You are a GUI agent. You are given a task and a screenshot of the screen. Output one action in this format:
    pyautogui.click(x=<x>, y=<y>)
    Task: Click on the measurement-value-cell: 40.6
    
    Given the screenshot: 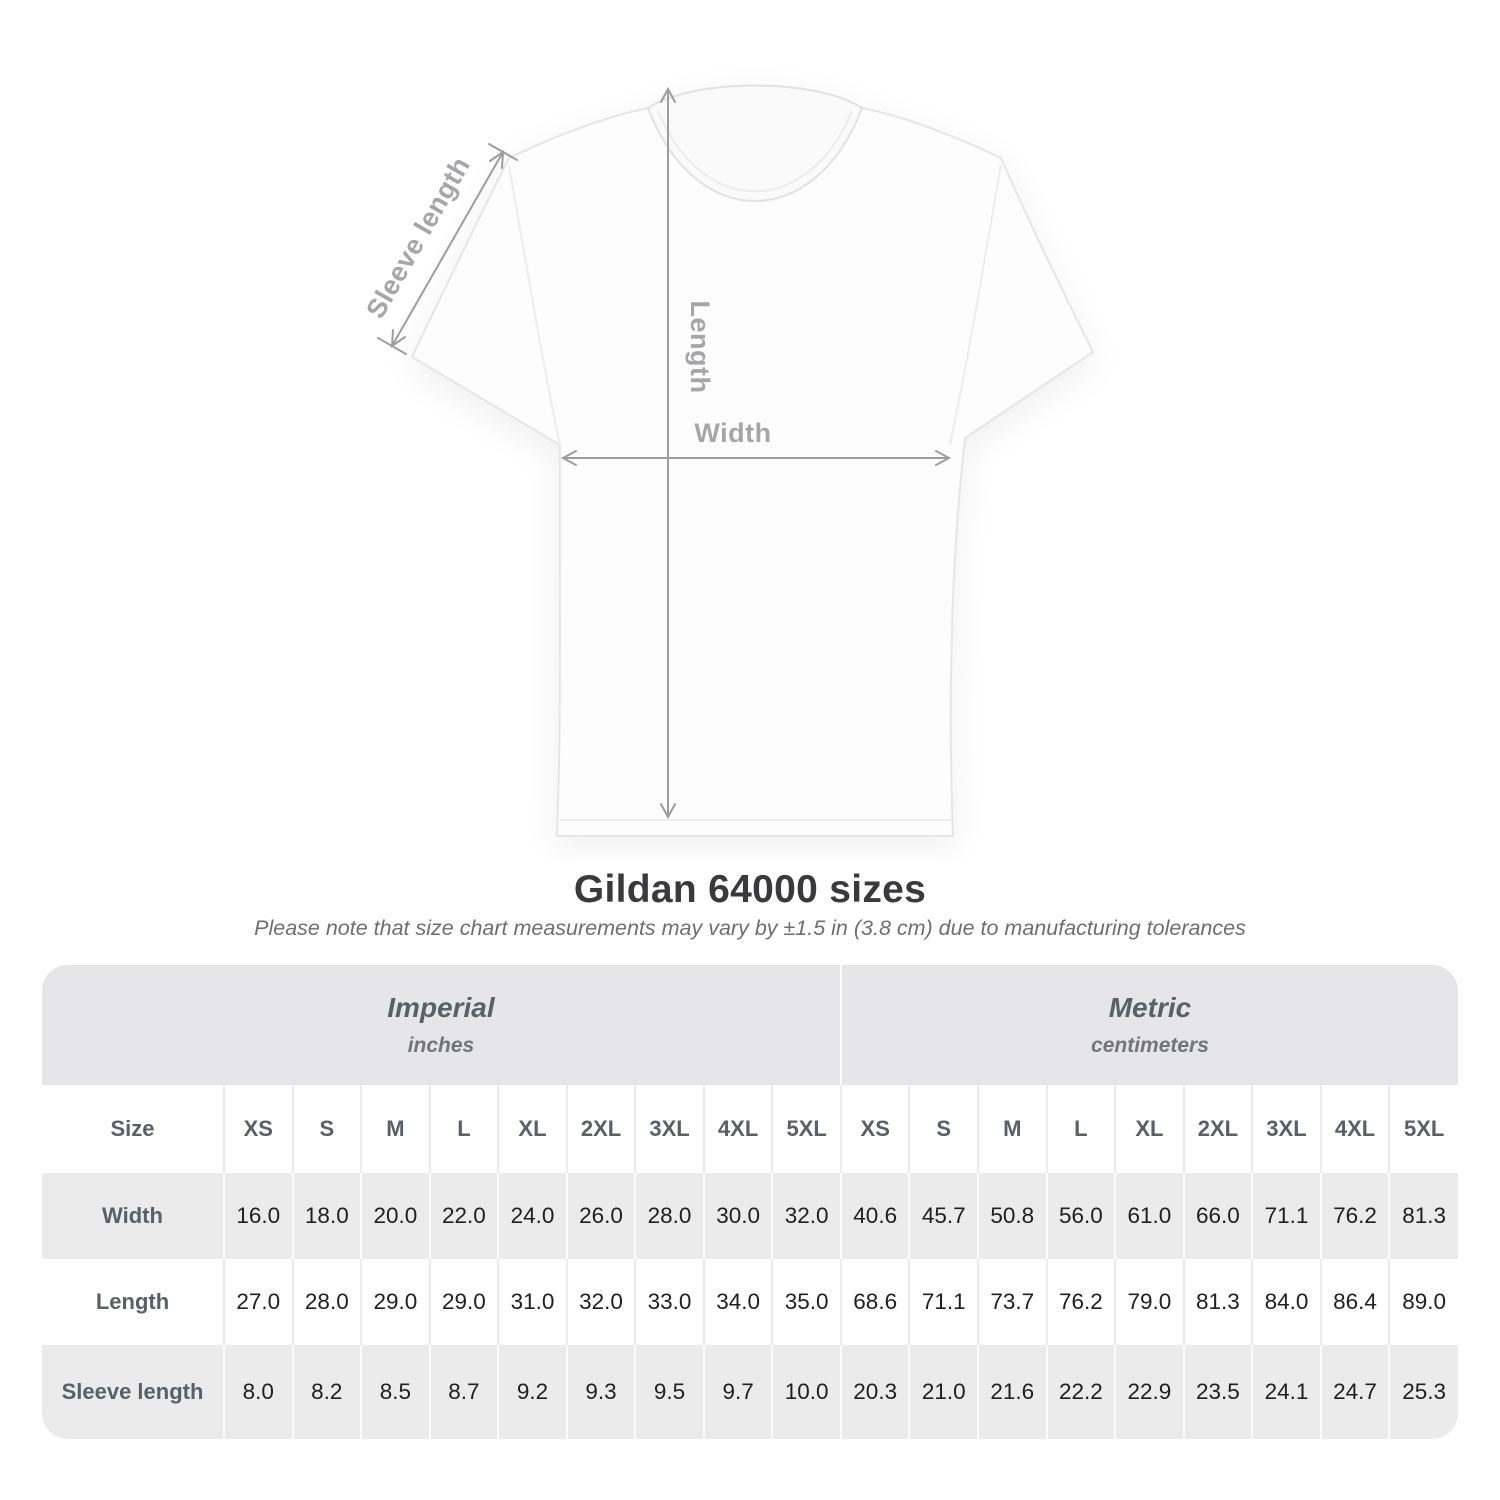 What is the action you would take?
    pyautogui.click(x=874, y=1216)
    